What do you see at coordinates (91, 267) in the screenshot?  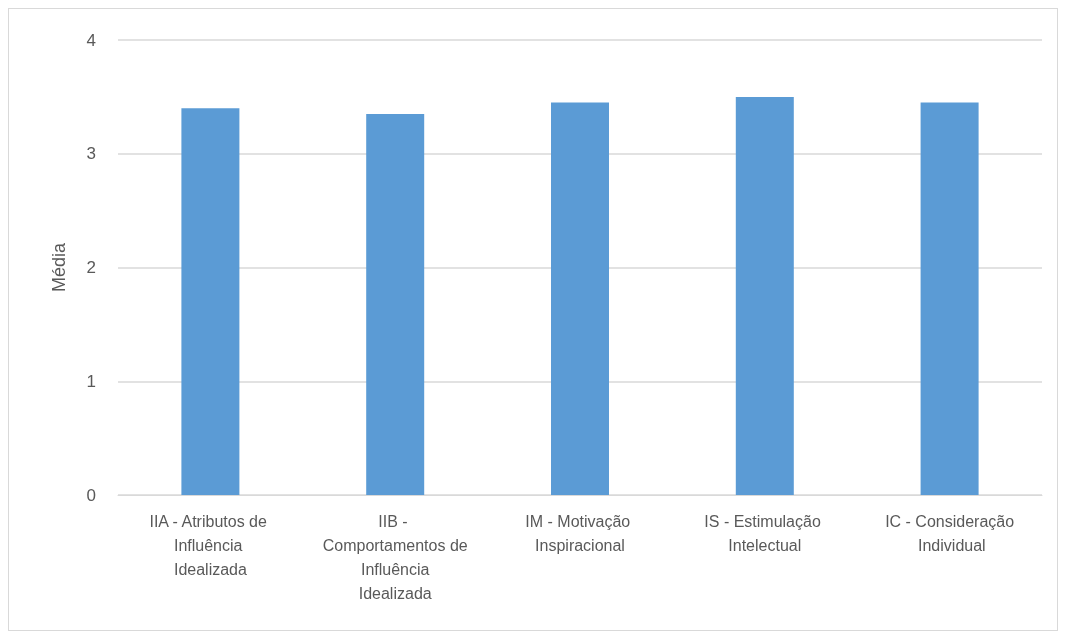 I see `y-tick-label: 2` at bounding box center [91, 267].